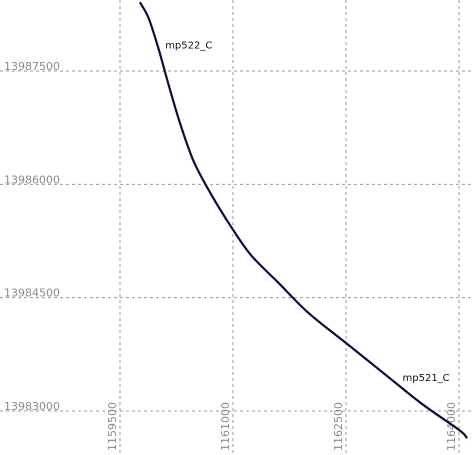 The width and height of the screenshot is (473, 455). Describe the element at coordinates (32, 293) in the screenshot. I see `y-tick-label: 13984500` at that location.